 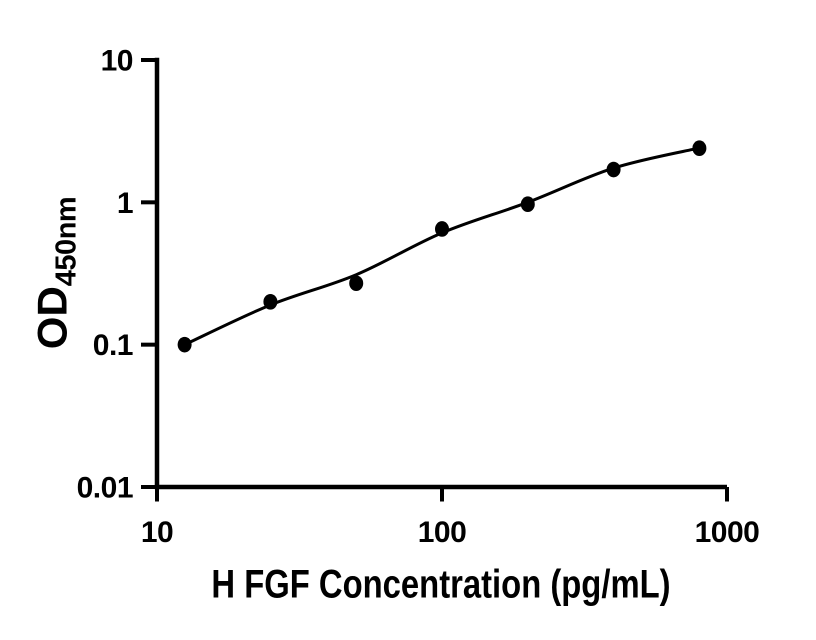 What do you see at coordinates (441, 584) in the screenshot?
I see `x-axis-title: H FGF Concentration (pg/mL)` at bounding box center [441, 584].